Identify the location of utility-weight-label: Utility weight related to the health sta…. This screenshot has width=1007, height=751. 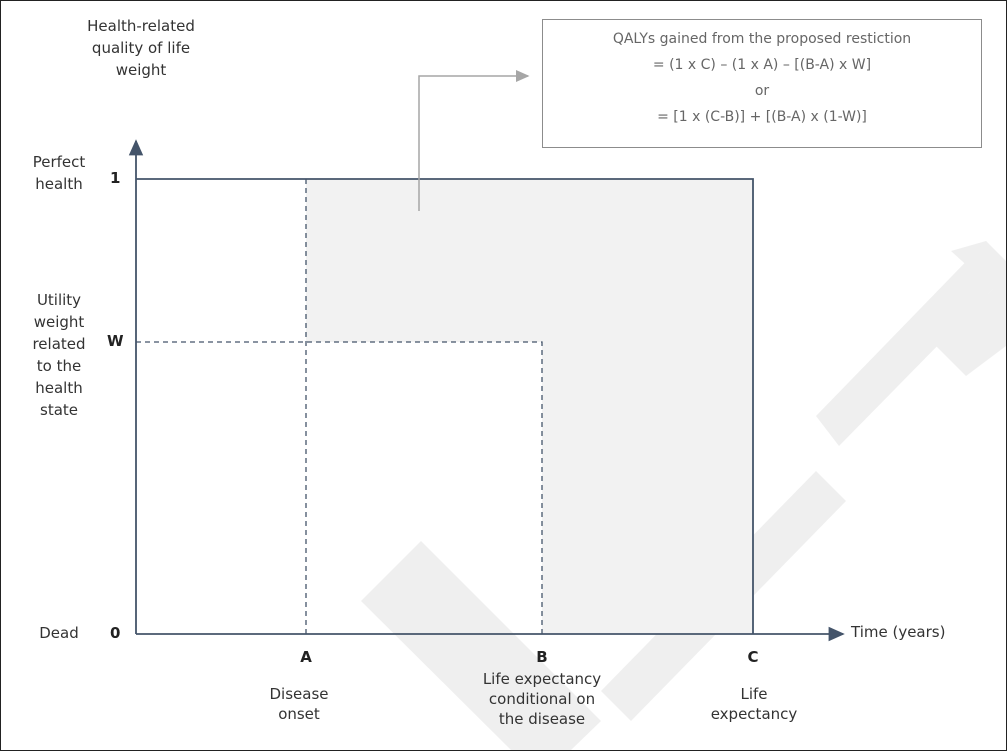
(59, 355).